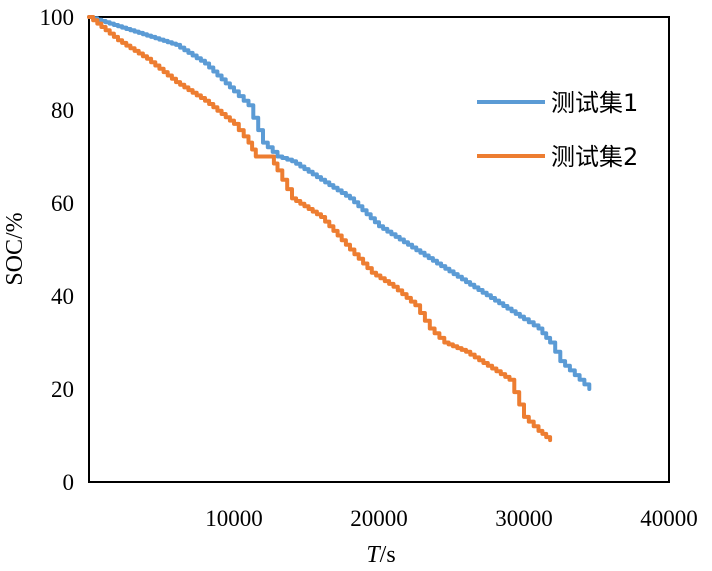 This screenshot has width=712, height=571. I want to click on x-tick-label: 10000, so click(234, 518).